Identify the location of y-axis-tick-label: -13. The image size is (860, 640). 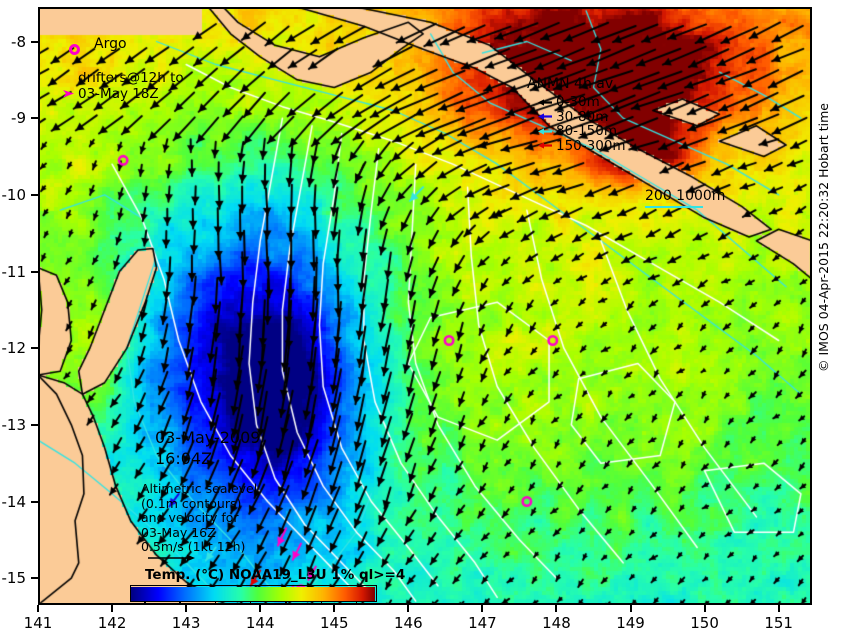
(14, 424).